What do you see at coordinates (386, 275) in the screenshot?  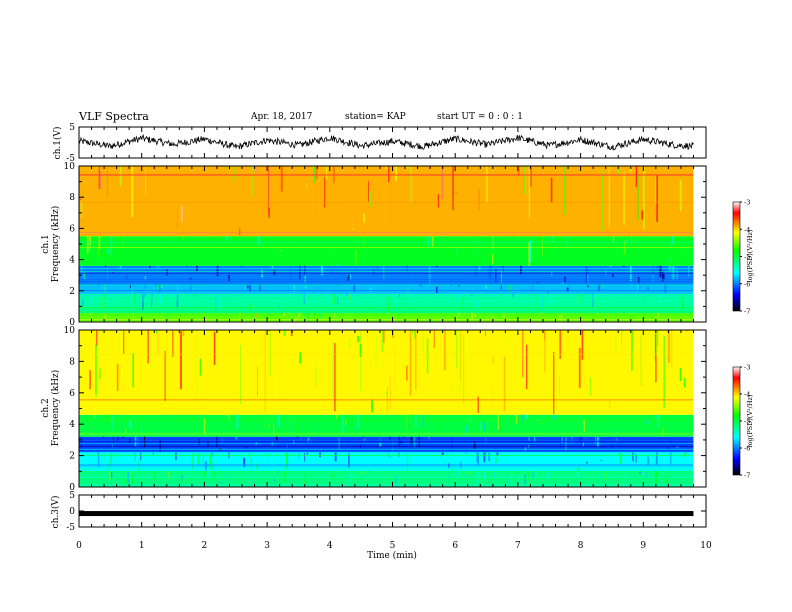 I see `spectrogram-band` at bounding box center [386, 275].